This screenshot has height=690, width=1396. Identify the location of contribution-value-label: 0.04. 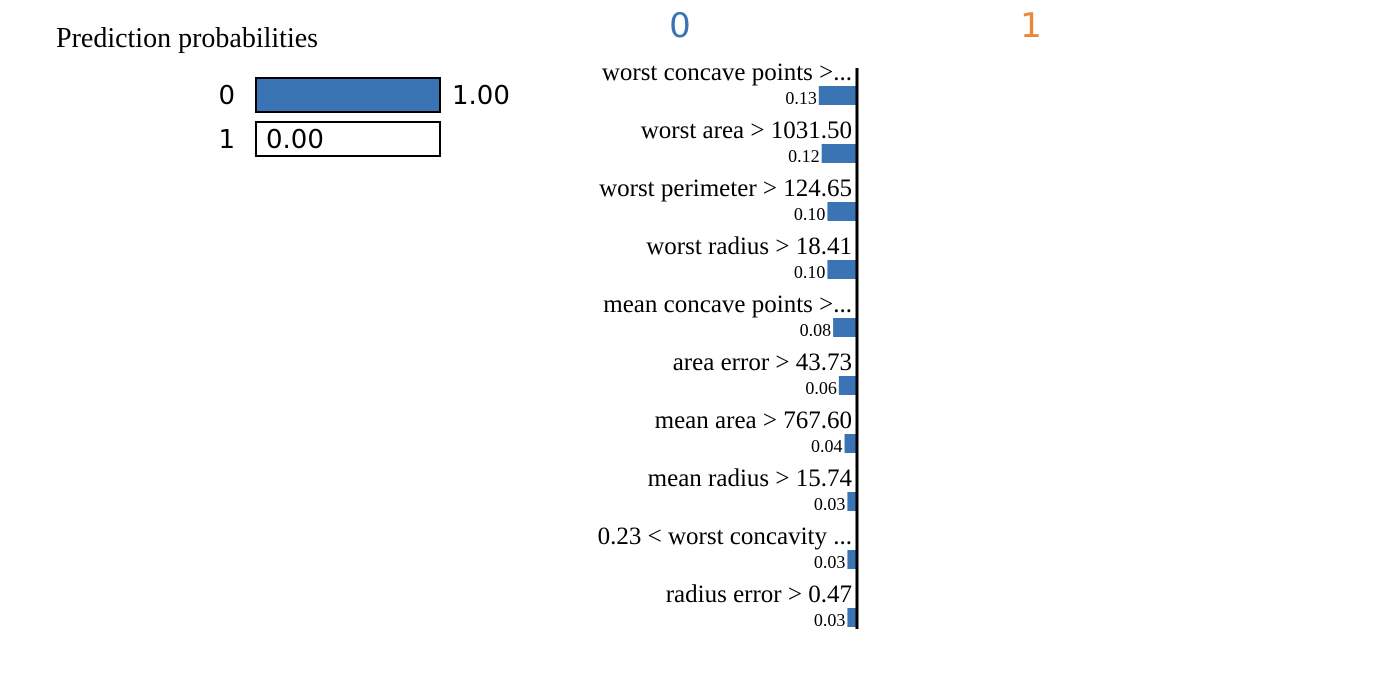
(827, 446).